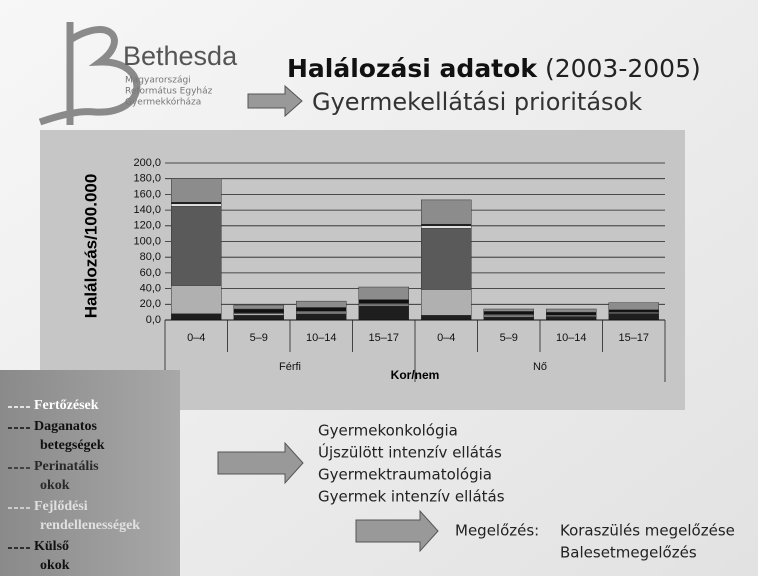 The image size is (758, 576). Describe the element at coordinates (411, 497) in the screenshot. I see `list-item: Gyermek intenzív ellátás` at that location.